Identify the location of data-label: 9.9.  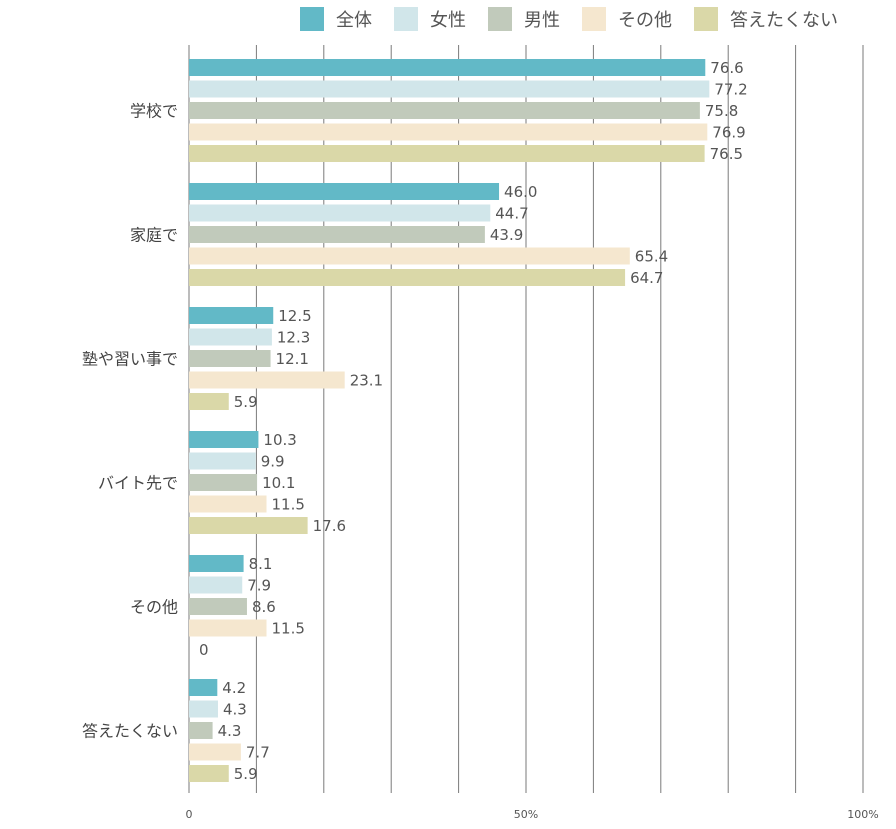
(273, 462).